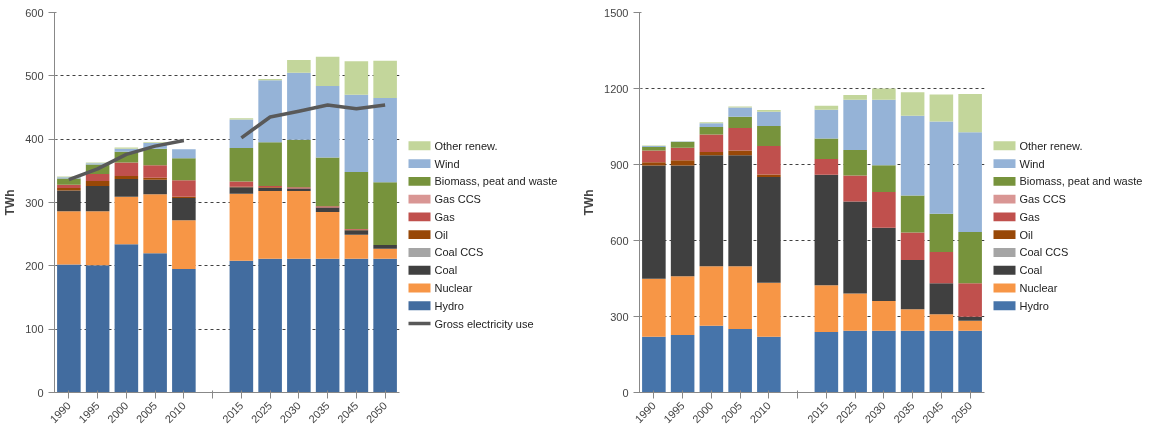  What do you see at coordinates (34, 265) in the screenshot?
I see `y-tick-label: 200` at bounding box center [34, 265].